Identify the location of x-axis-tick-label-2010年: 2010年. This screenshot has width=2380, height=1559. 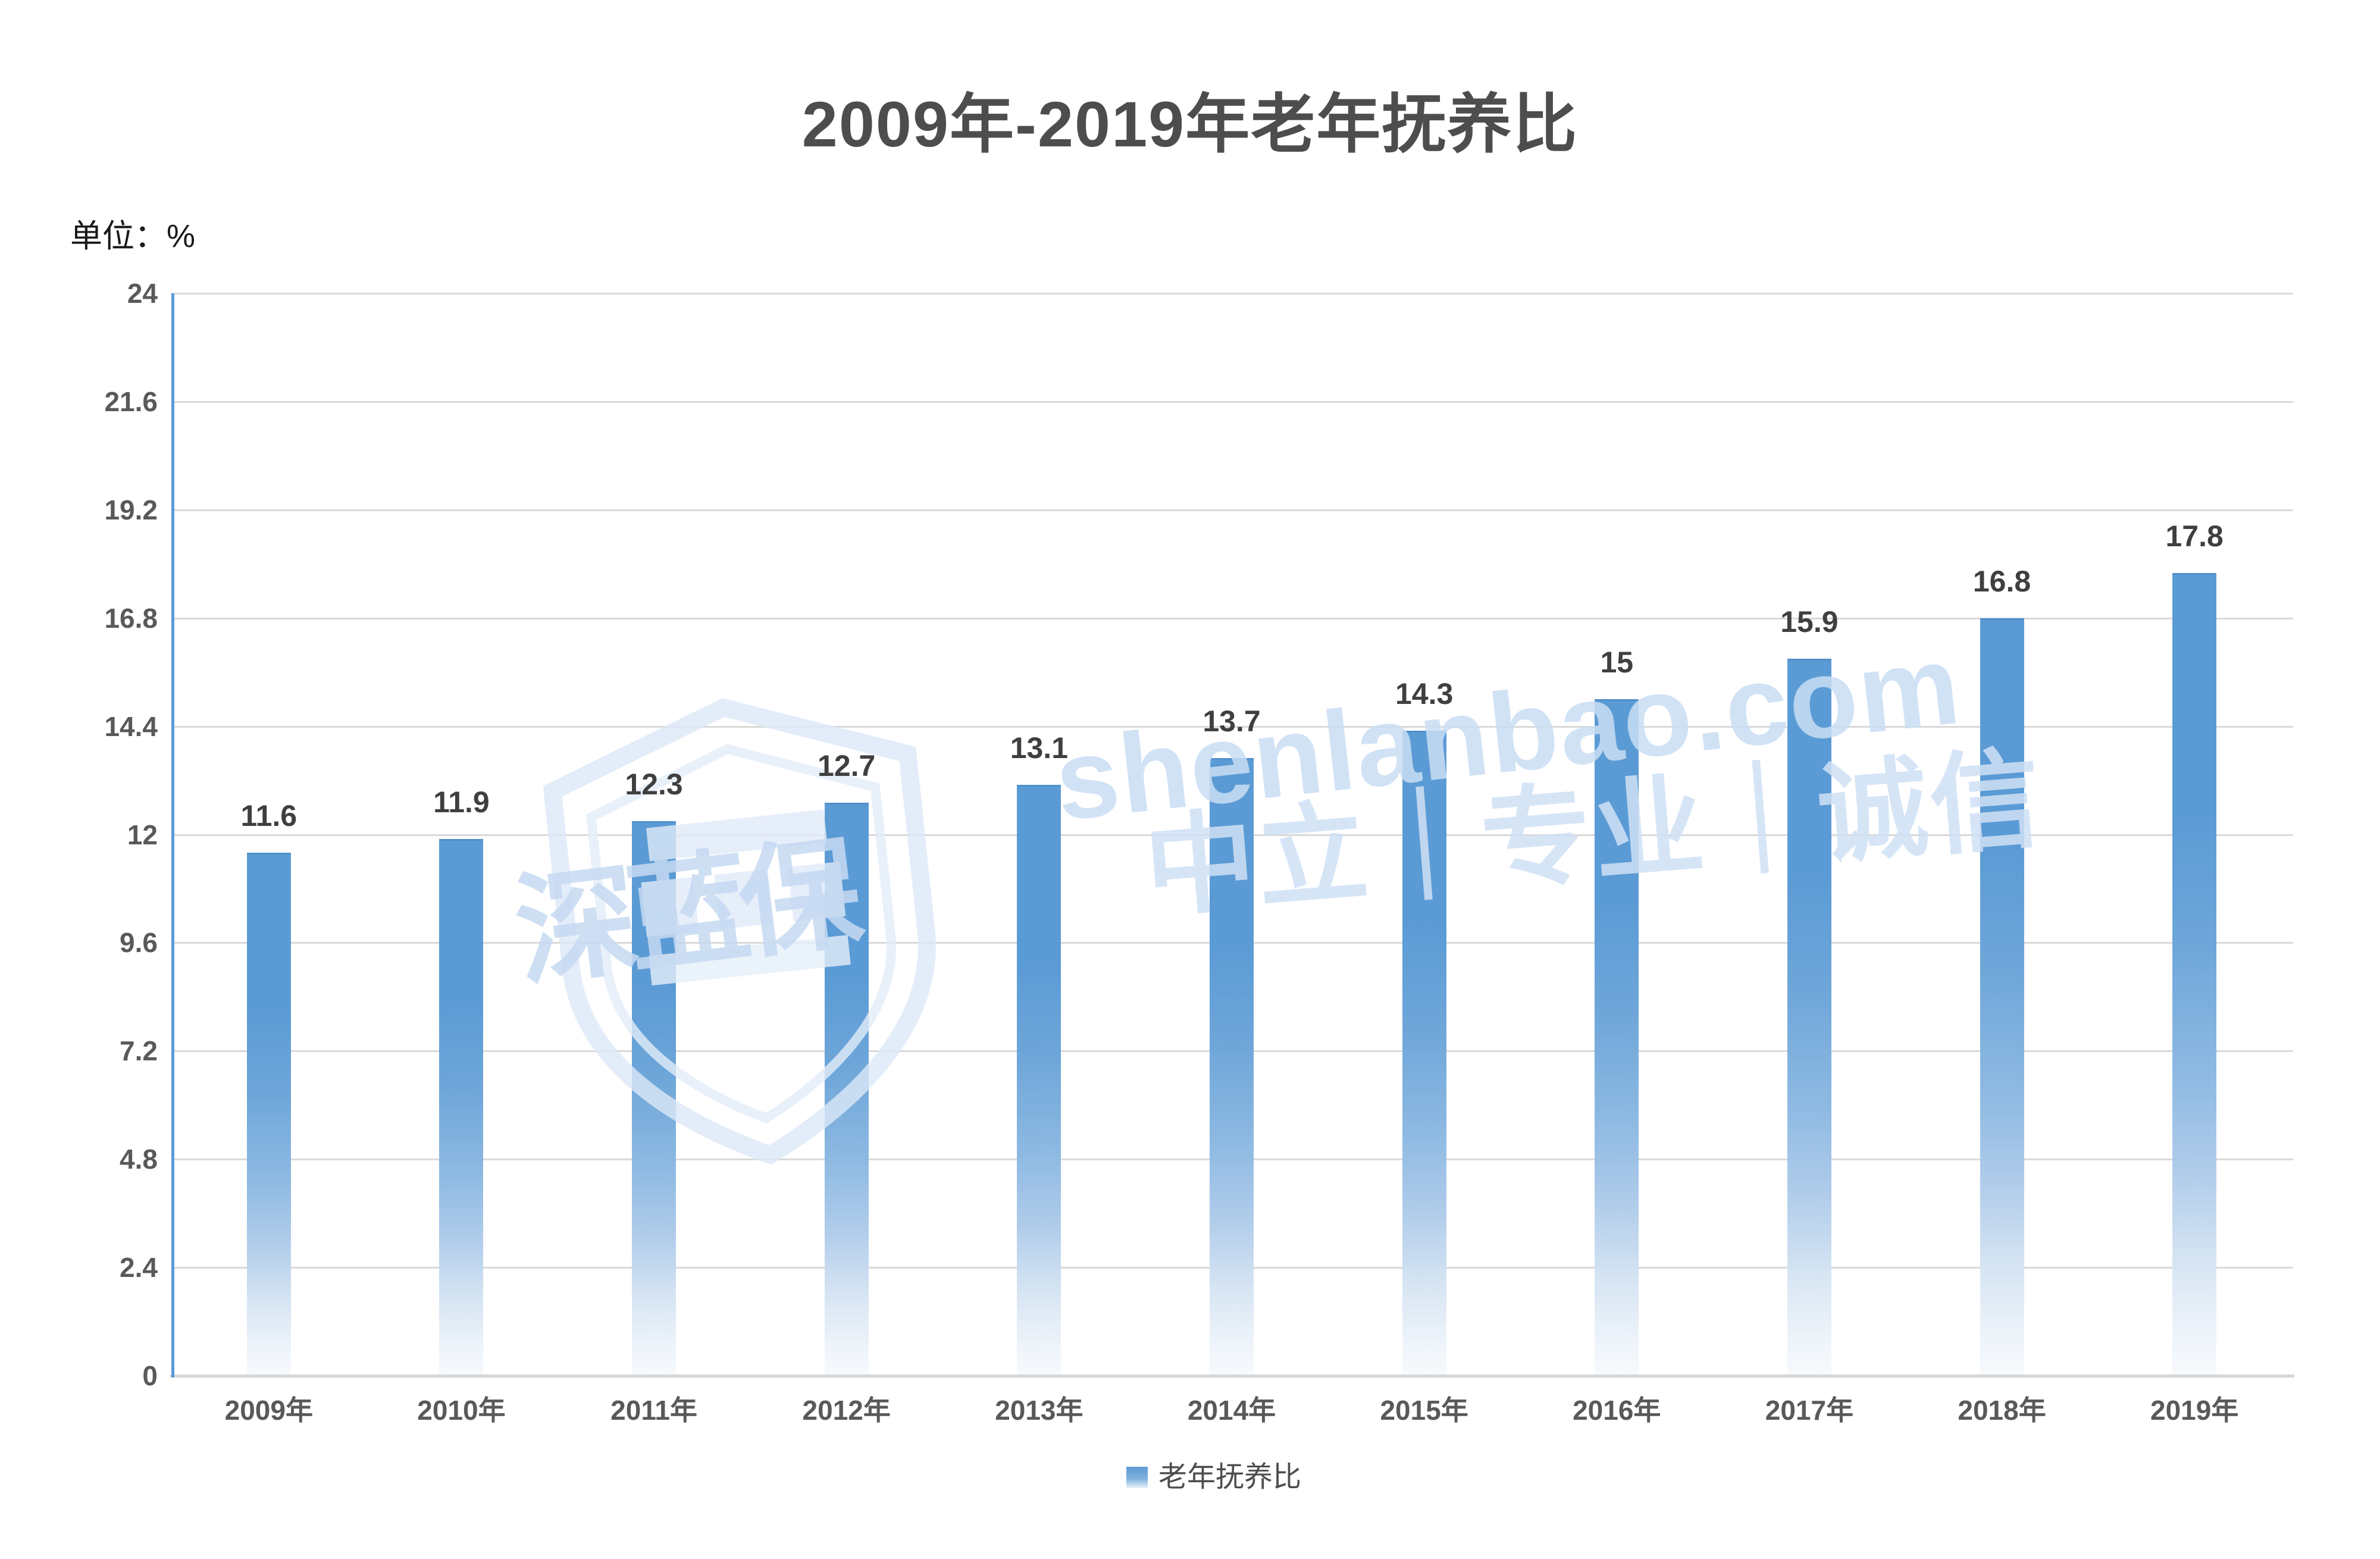
(461, 1410).